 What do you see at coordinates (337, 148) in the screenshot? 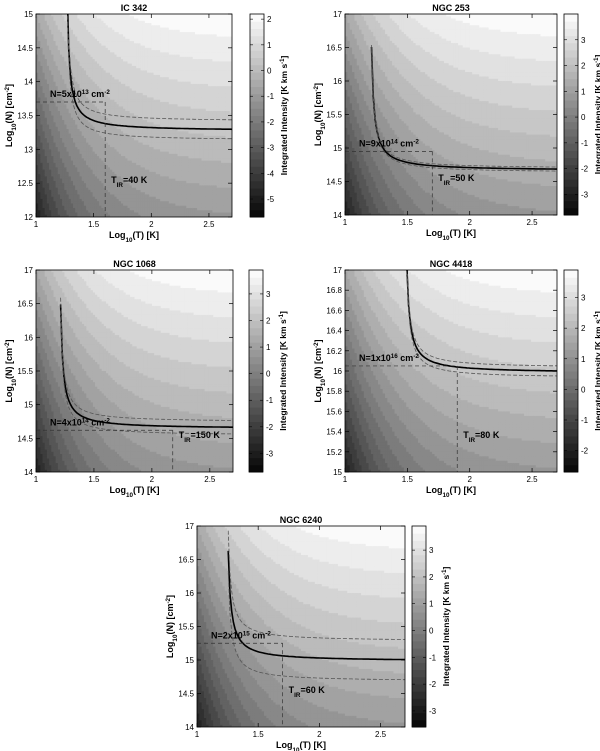
I see `y-tick-label: 15` at bounding box center [337, 148].